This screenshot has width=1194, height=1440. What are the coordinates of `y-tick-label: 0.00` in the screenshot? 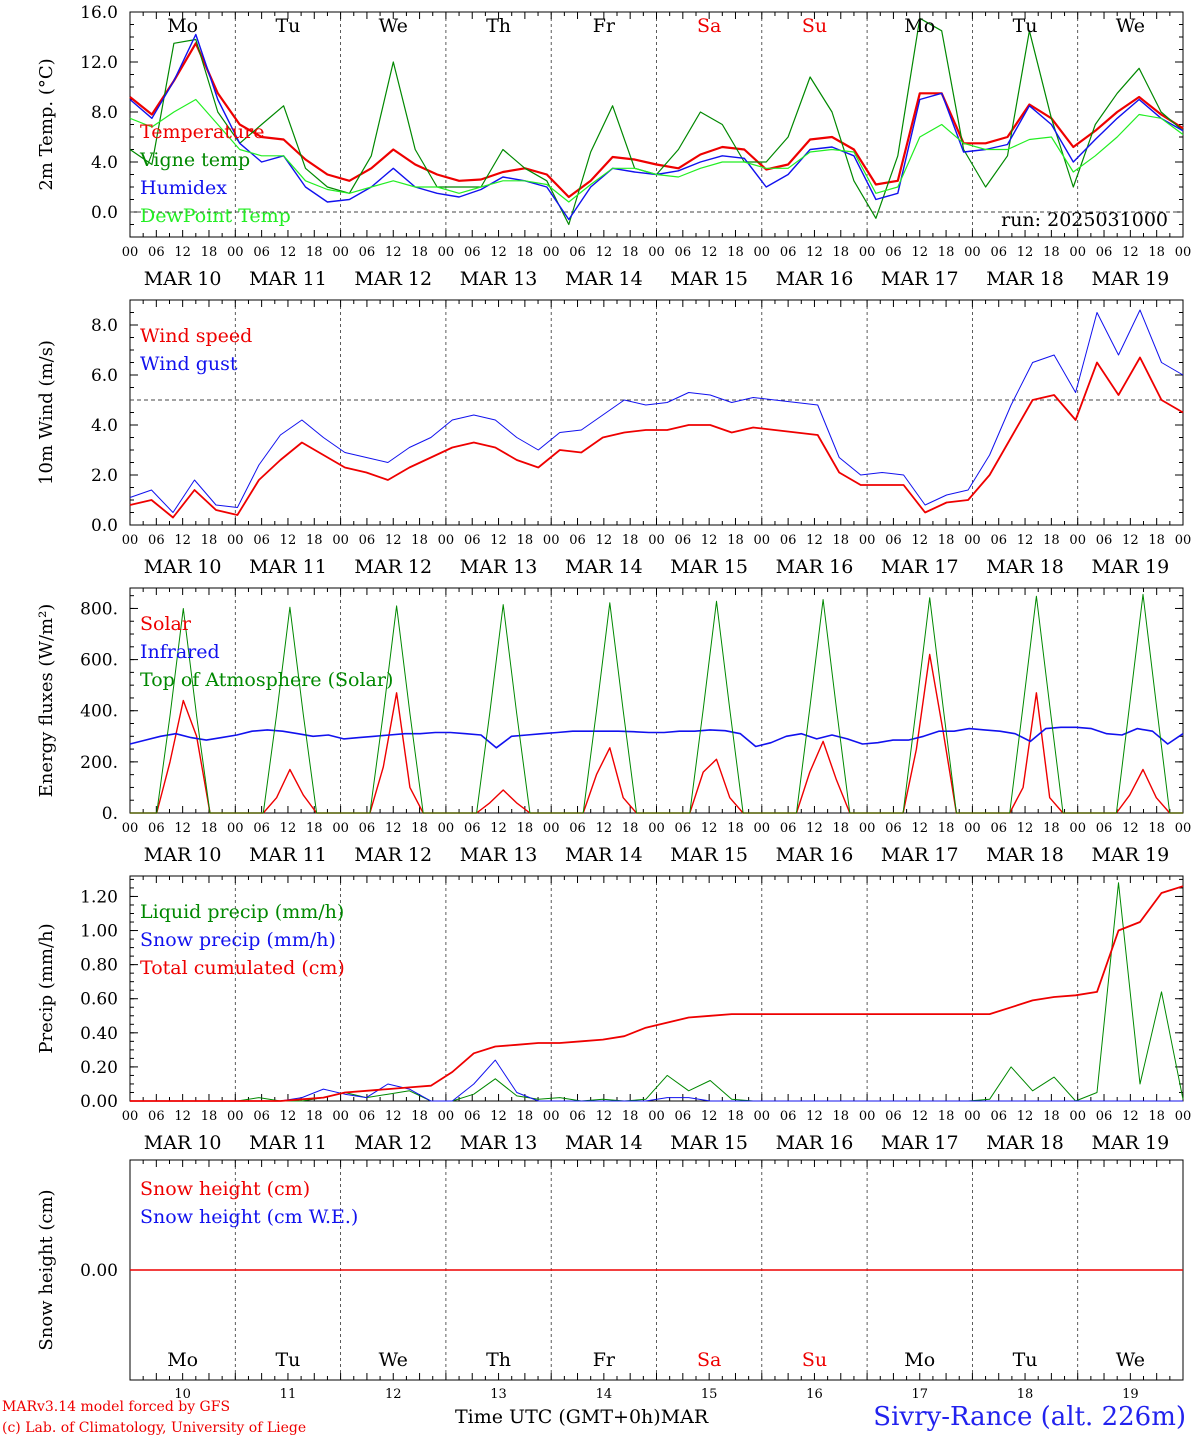 It's located at (99, 1102).